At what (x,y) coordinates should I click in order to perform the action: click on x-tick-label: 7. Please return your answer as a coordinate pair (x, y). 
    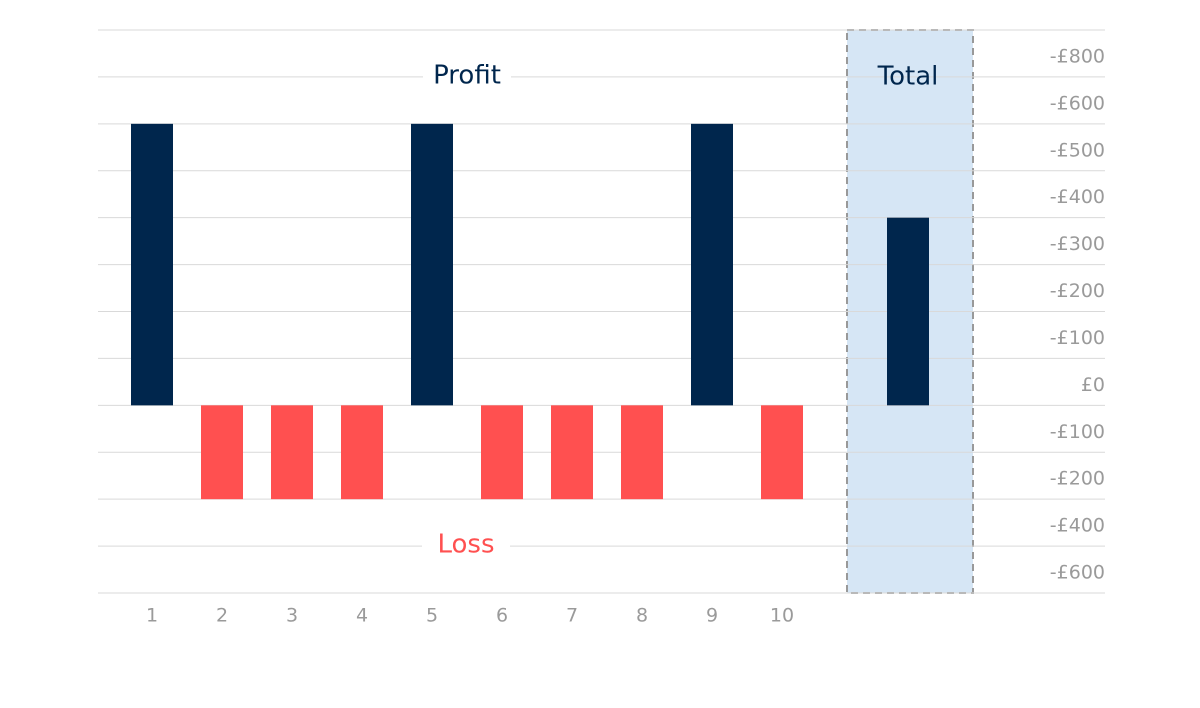
    Looking at the image, I should click on (572, 616).